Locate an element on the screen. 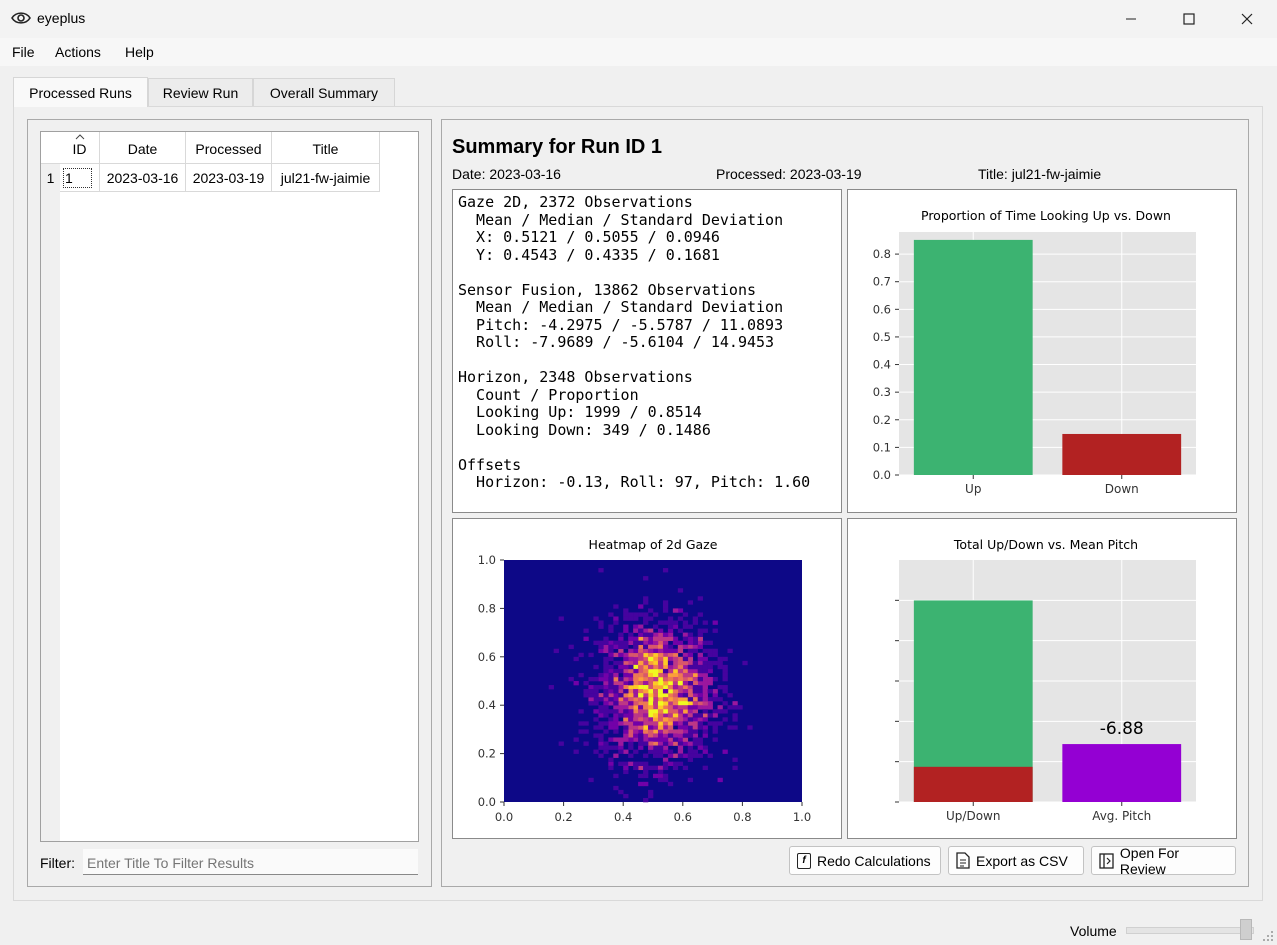 The width and height of the screenshot is (1277, 945). menu-file: File is located at coordinates (23, 52).